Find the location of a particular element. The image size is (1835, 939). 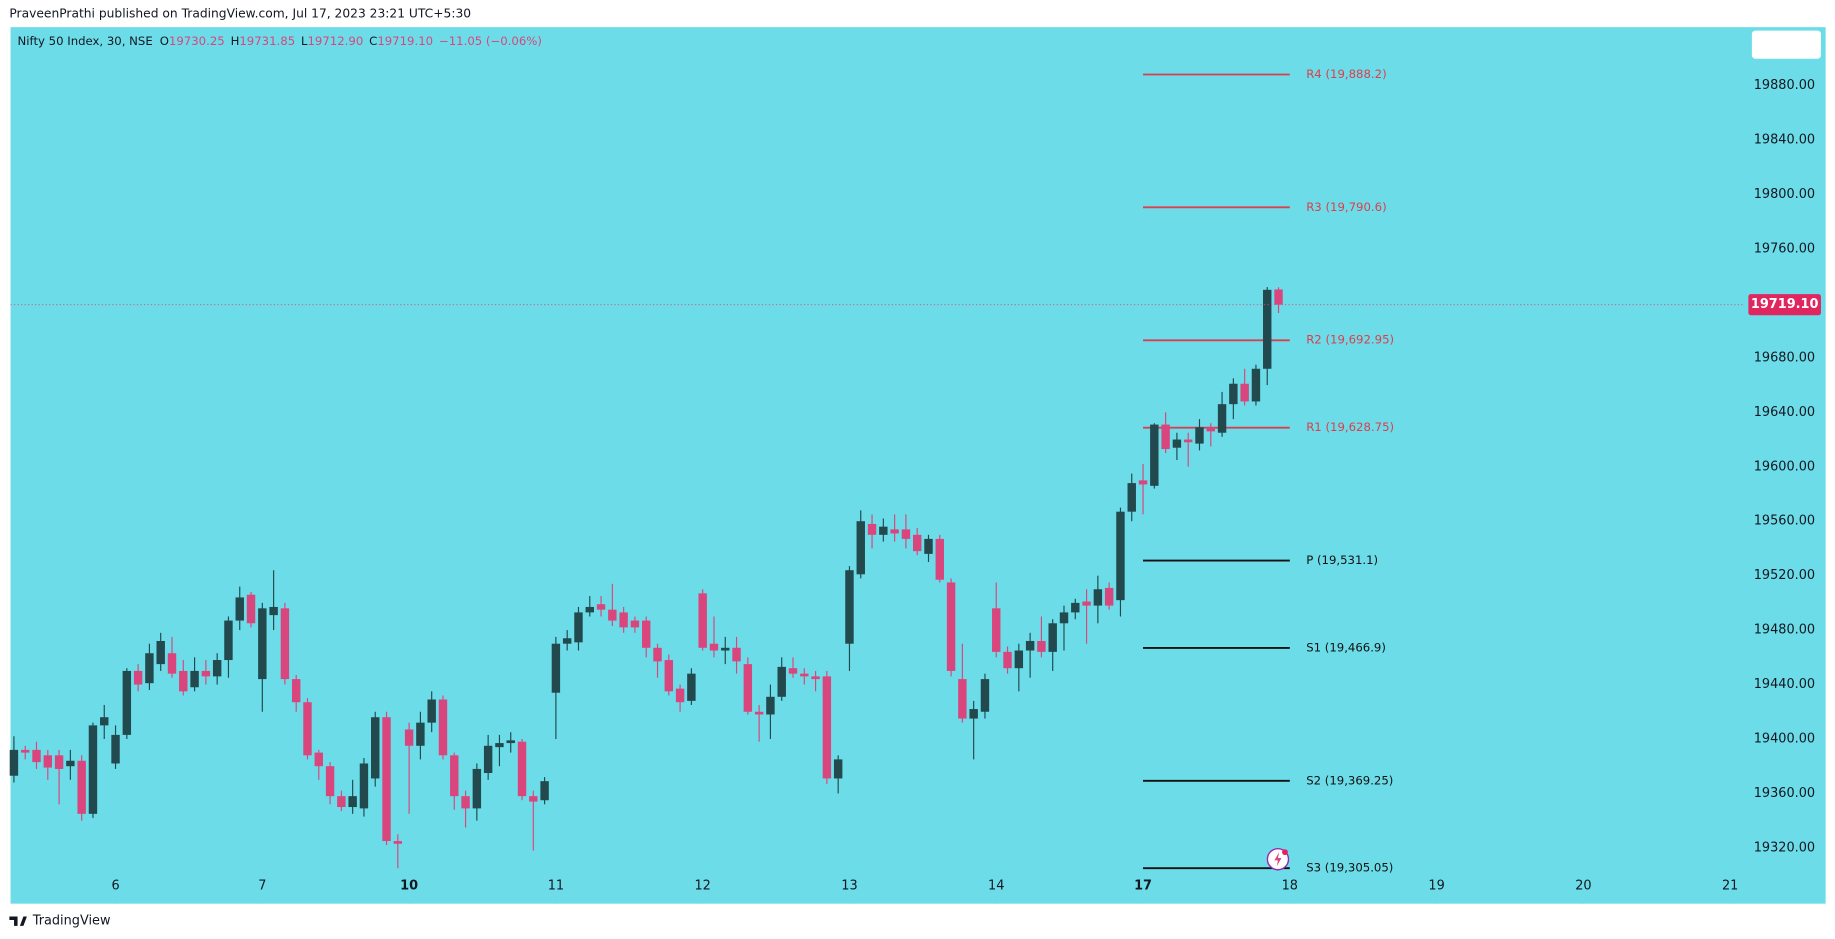

x-tick-label: 12 is located at coordinates (702, 886).